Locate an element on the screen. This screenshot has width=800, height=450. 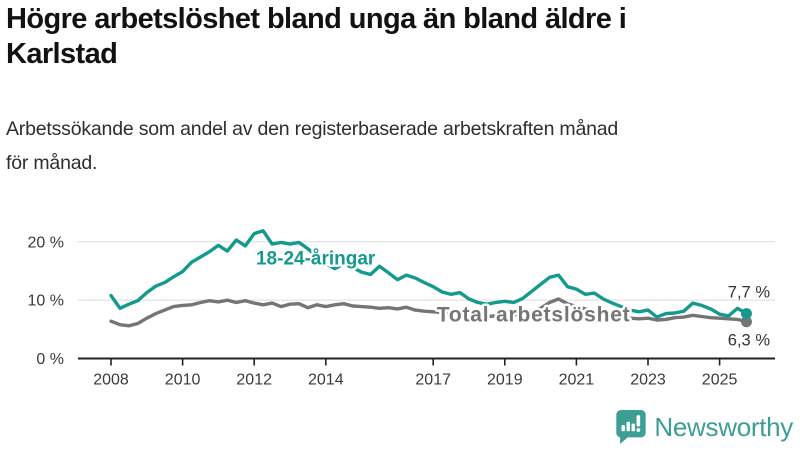
newsworthy-logo-icon is located at coordinates (631, 427).